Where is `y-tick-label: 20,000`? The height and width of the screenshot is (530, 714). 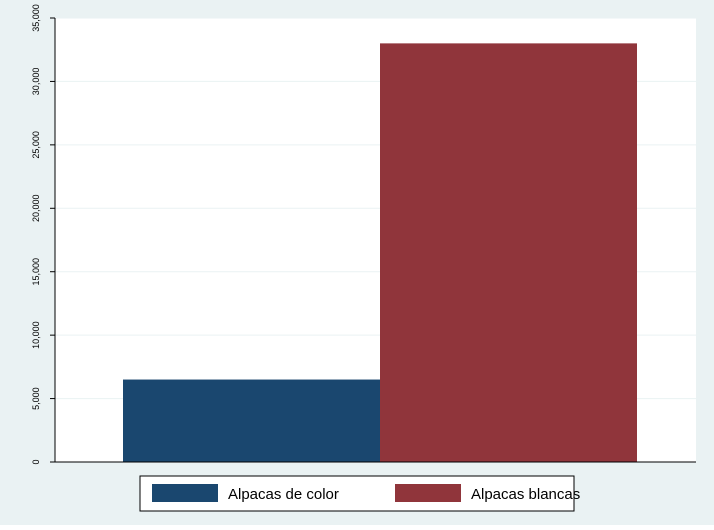 y-tick-label: 20,000 is located at coordinates (36, 209).